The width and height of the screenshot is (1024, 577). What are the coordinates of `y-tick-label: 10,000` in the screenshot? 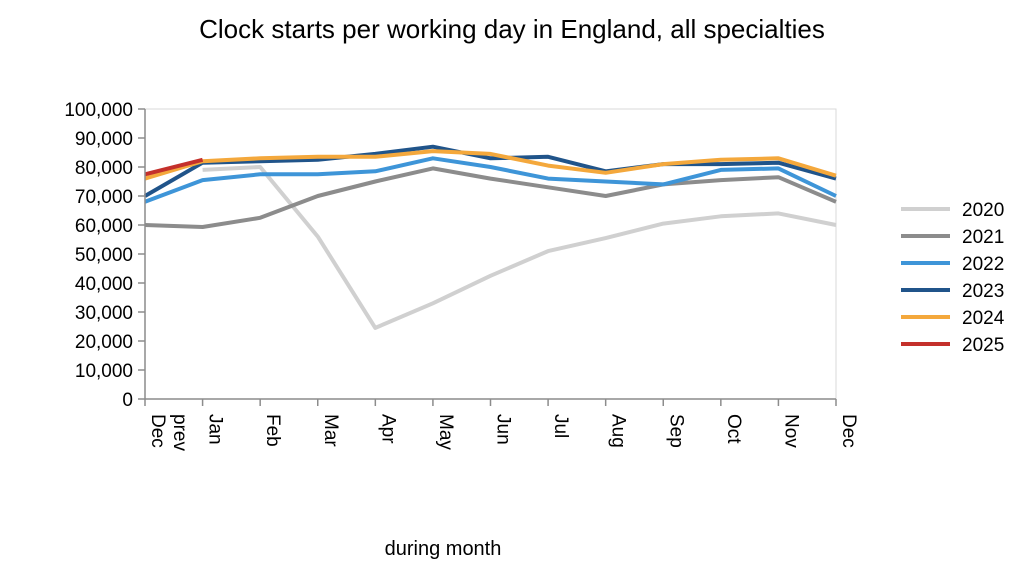 It's located at (104, 371).